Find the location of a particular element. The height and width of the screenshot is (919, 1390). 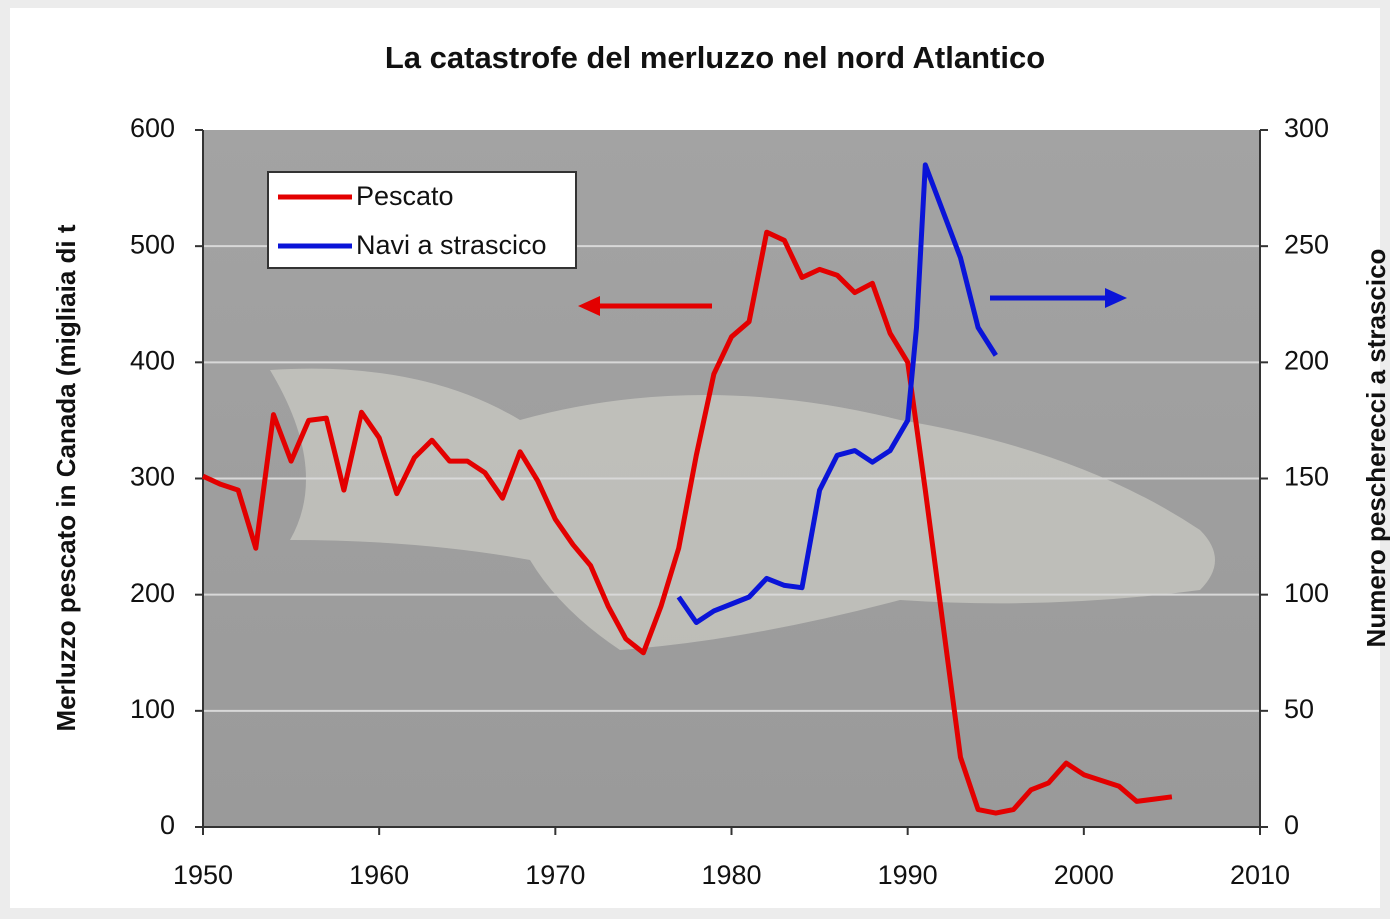

series-line is located at coordinates (837, 393).